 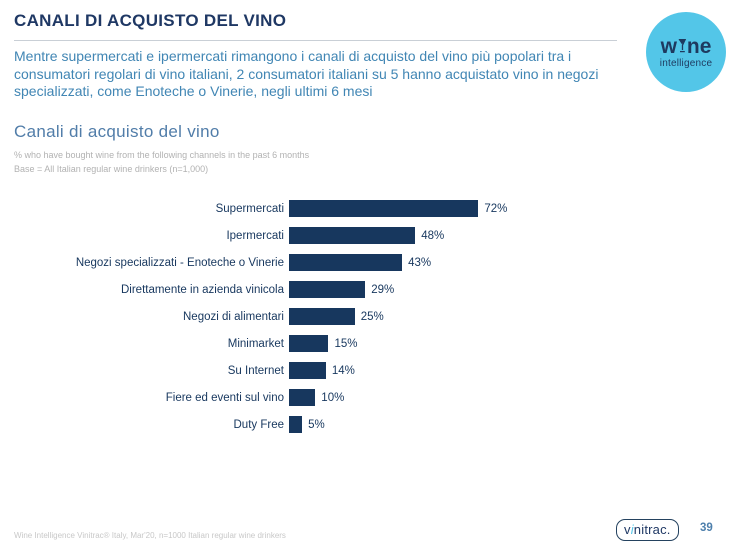 What do you see at coordinates (686, 63) in the screenshot?
I see `logo-tagline: intelligence` at bounding box center [686, 63].